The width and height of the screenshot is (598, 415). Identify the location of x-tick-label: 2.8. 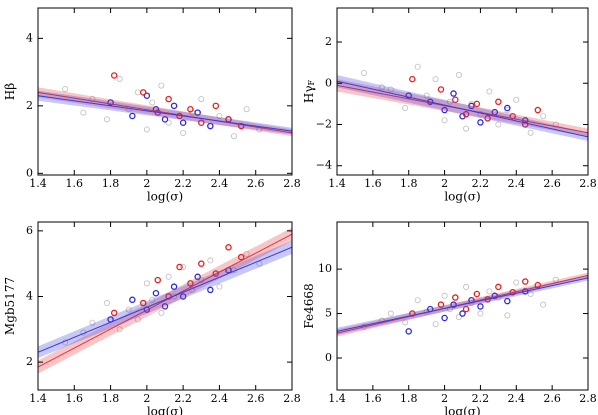
(292, 398).